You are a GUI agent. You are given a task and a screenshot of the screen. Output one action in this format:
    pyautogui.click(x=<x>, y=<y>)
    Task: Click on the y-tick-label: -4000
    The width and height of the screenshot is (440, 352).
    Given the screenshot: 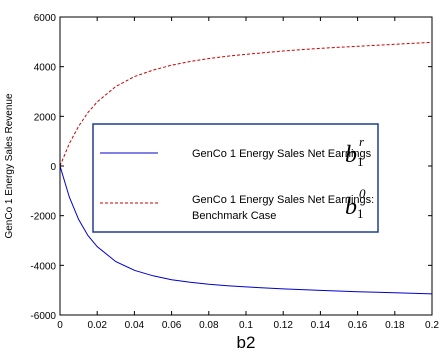 What is the action you would take?
    pyautogui.click(x=43, y=266)
    